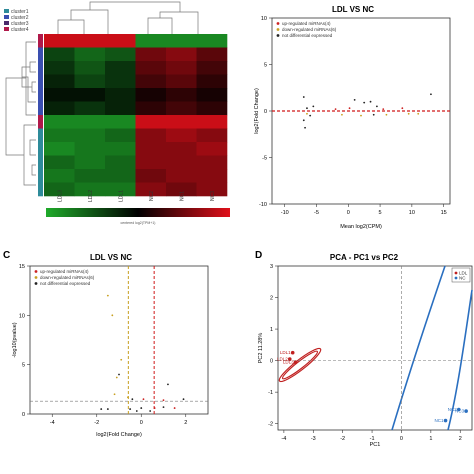 This screenshot has height=474, width=474. I want to click on legend-label-cluster4: cluster4, so click(20, 30).